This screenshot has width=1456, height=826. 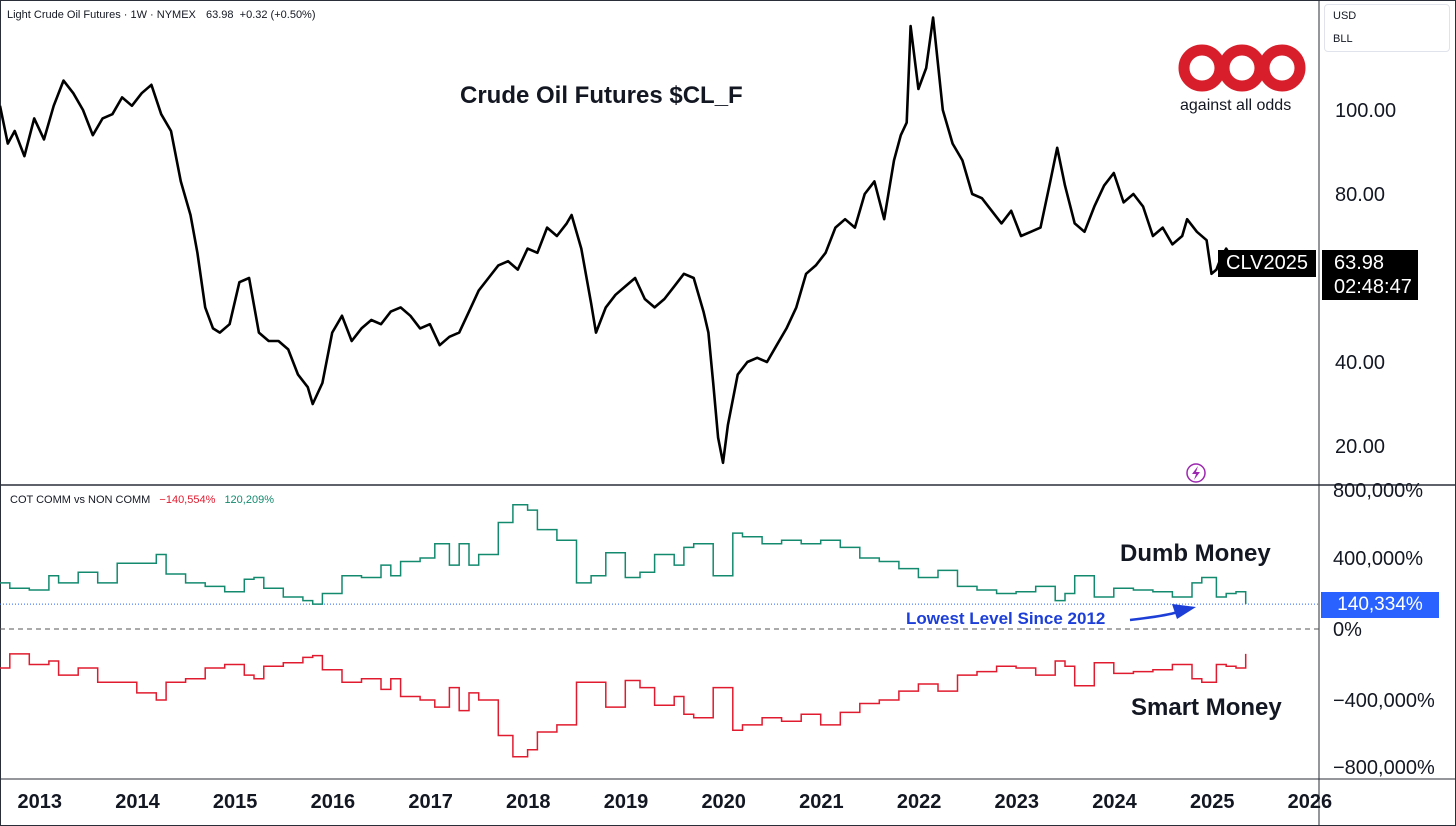 I want to click on year-tick-label: 2016, so click(x=333, y=802).